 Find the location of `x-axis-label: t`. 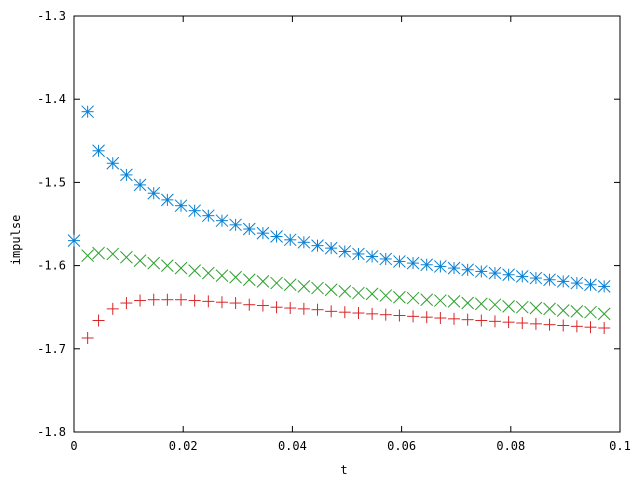

x-axis-label: t is located at coordinates (343, 470).